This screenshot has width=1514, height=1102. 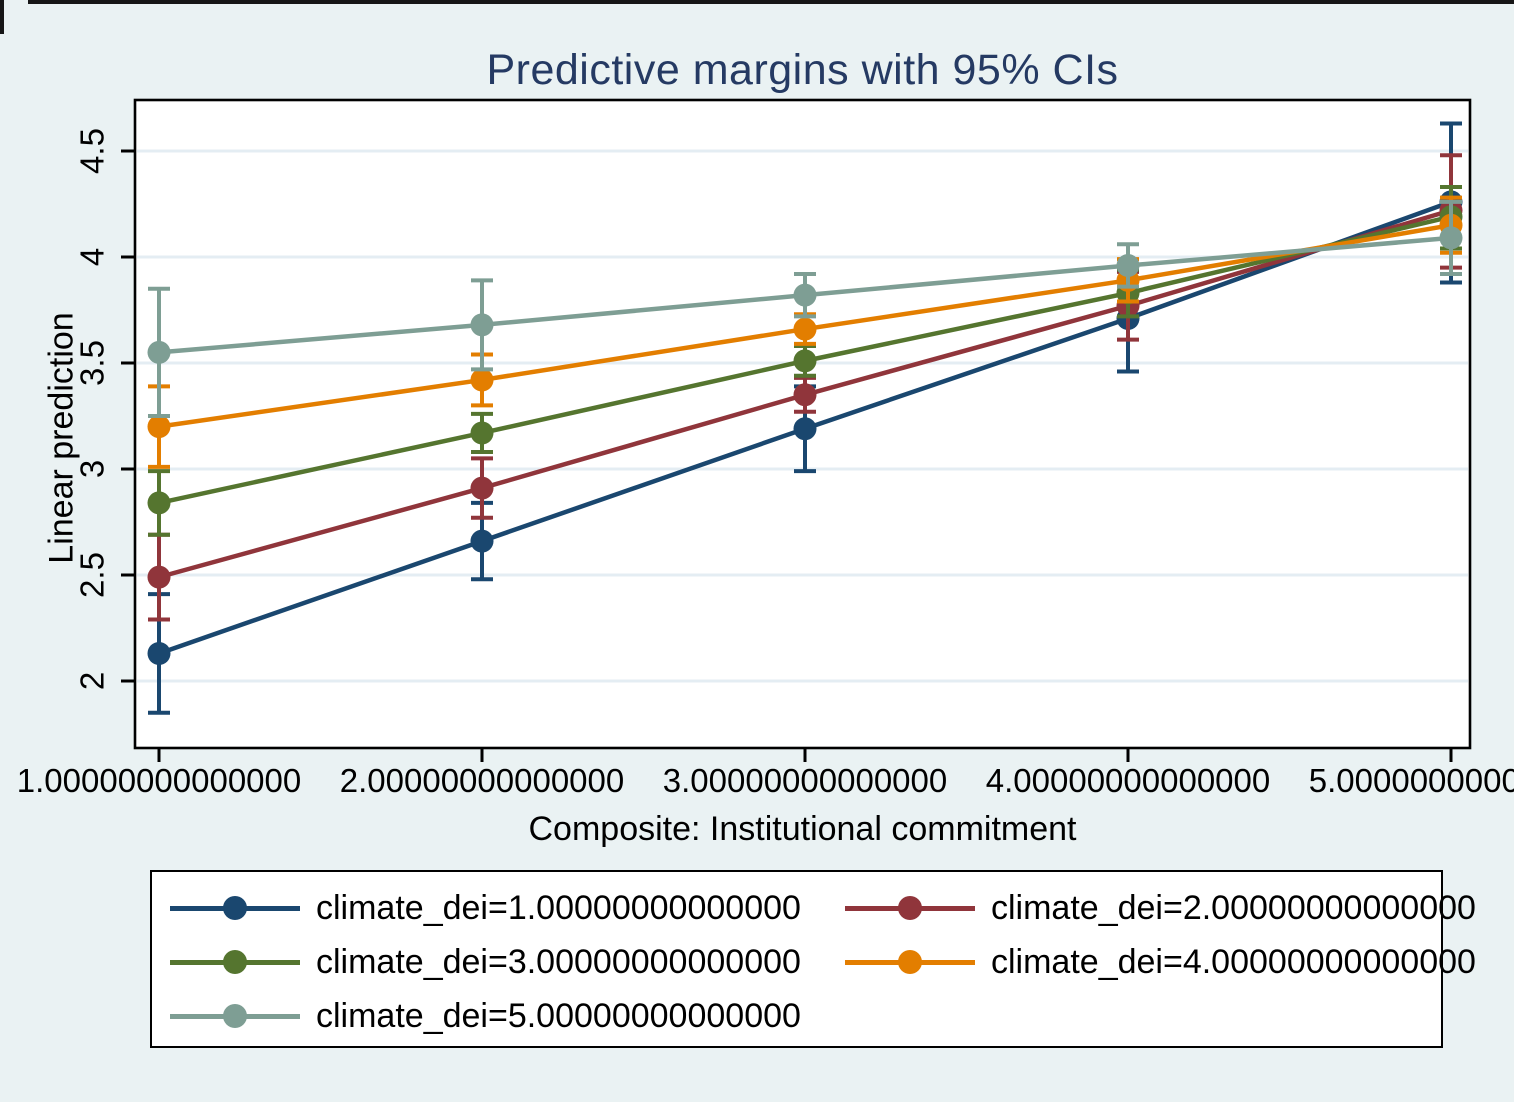 I want to click on y-tick-label: 4, so click(x=92, y=257).